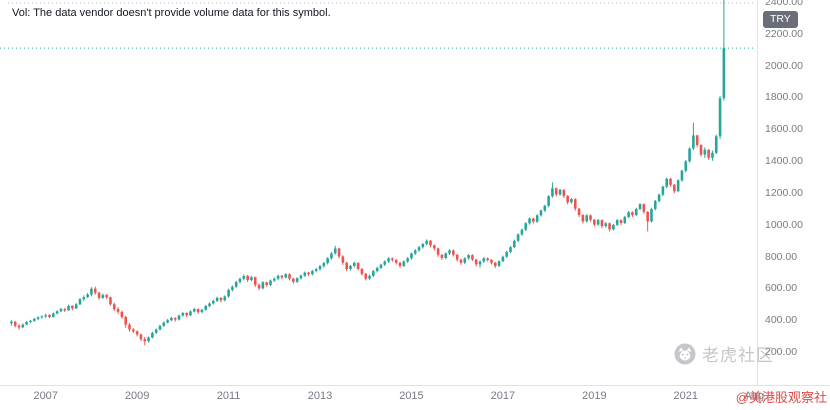 The image size is (830, 410). Describe the element at coordinates (784, 224) in the screenshot. I see `price-tick-label: 1000.00` at that location.